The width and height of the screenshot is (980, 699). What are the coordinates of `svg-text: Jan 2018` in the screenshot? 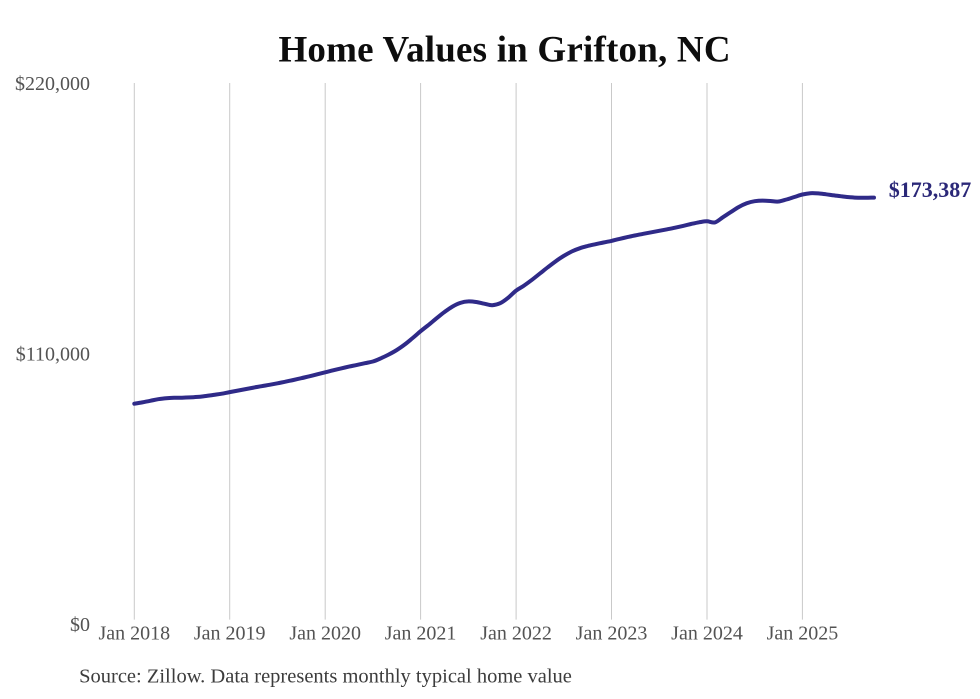 It's located at (134, 634).